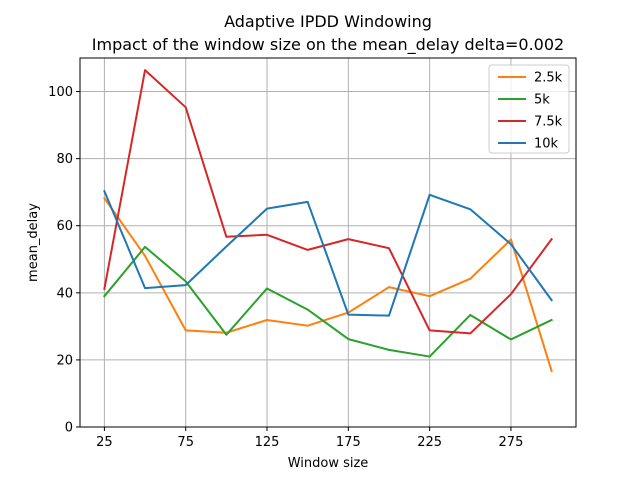 The image size is (640, 480). Describe the element at coordinates (267, 442) in the screenshot. I see `x-tick-label: 125` at that location.